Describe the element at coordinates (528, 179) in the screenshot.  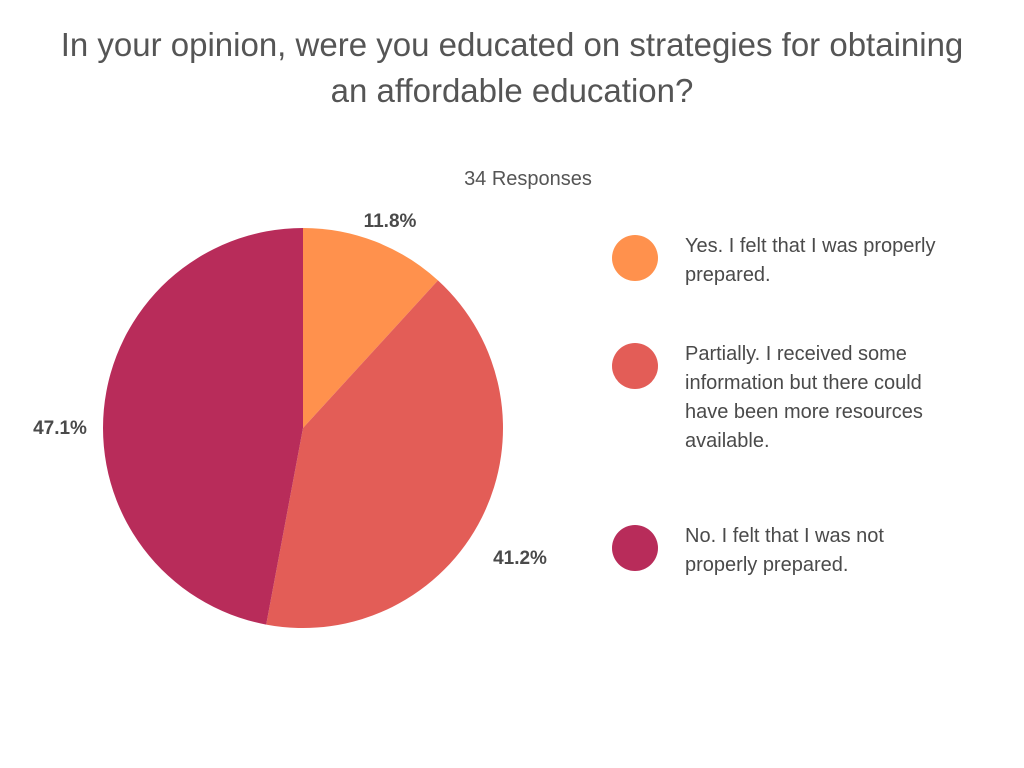
I see `chart-subtitle: 34 Responses` at that location.